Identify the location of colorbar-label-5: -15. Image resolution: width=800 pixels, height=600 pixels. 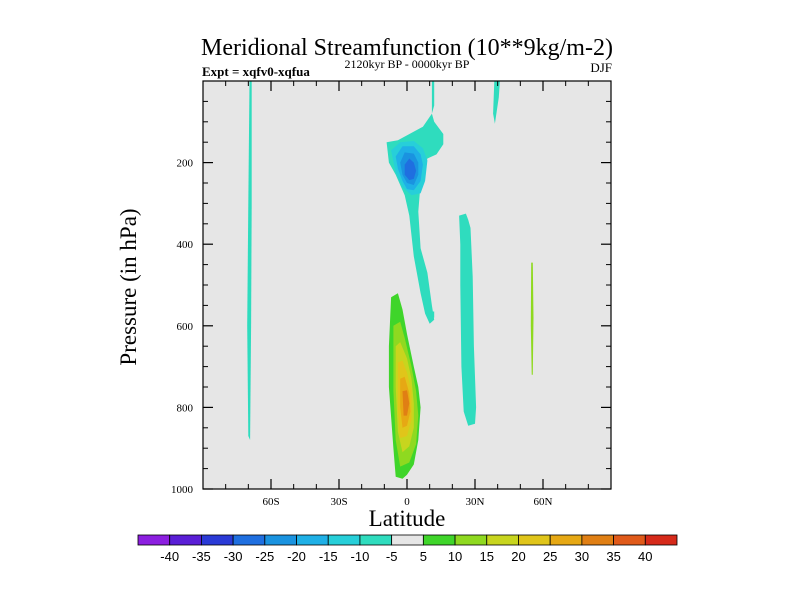
(328, 556).